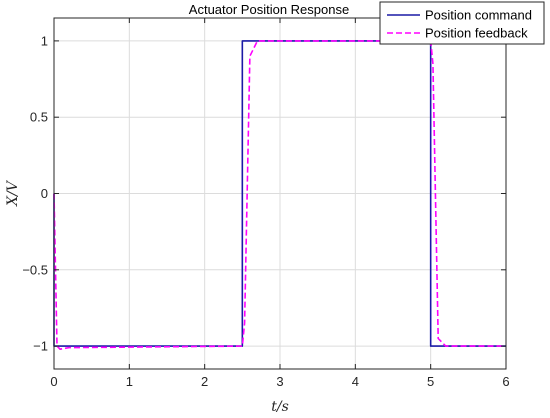 This screenshot has height=418, width=550. Describe the element at coordinates (204, 381) in the screenshot. I see `x-tick-label: 2` at that location.